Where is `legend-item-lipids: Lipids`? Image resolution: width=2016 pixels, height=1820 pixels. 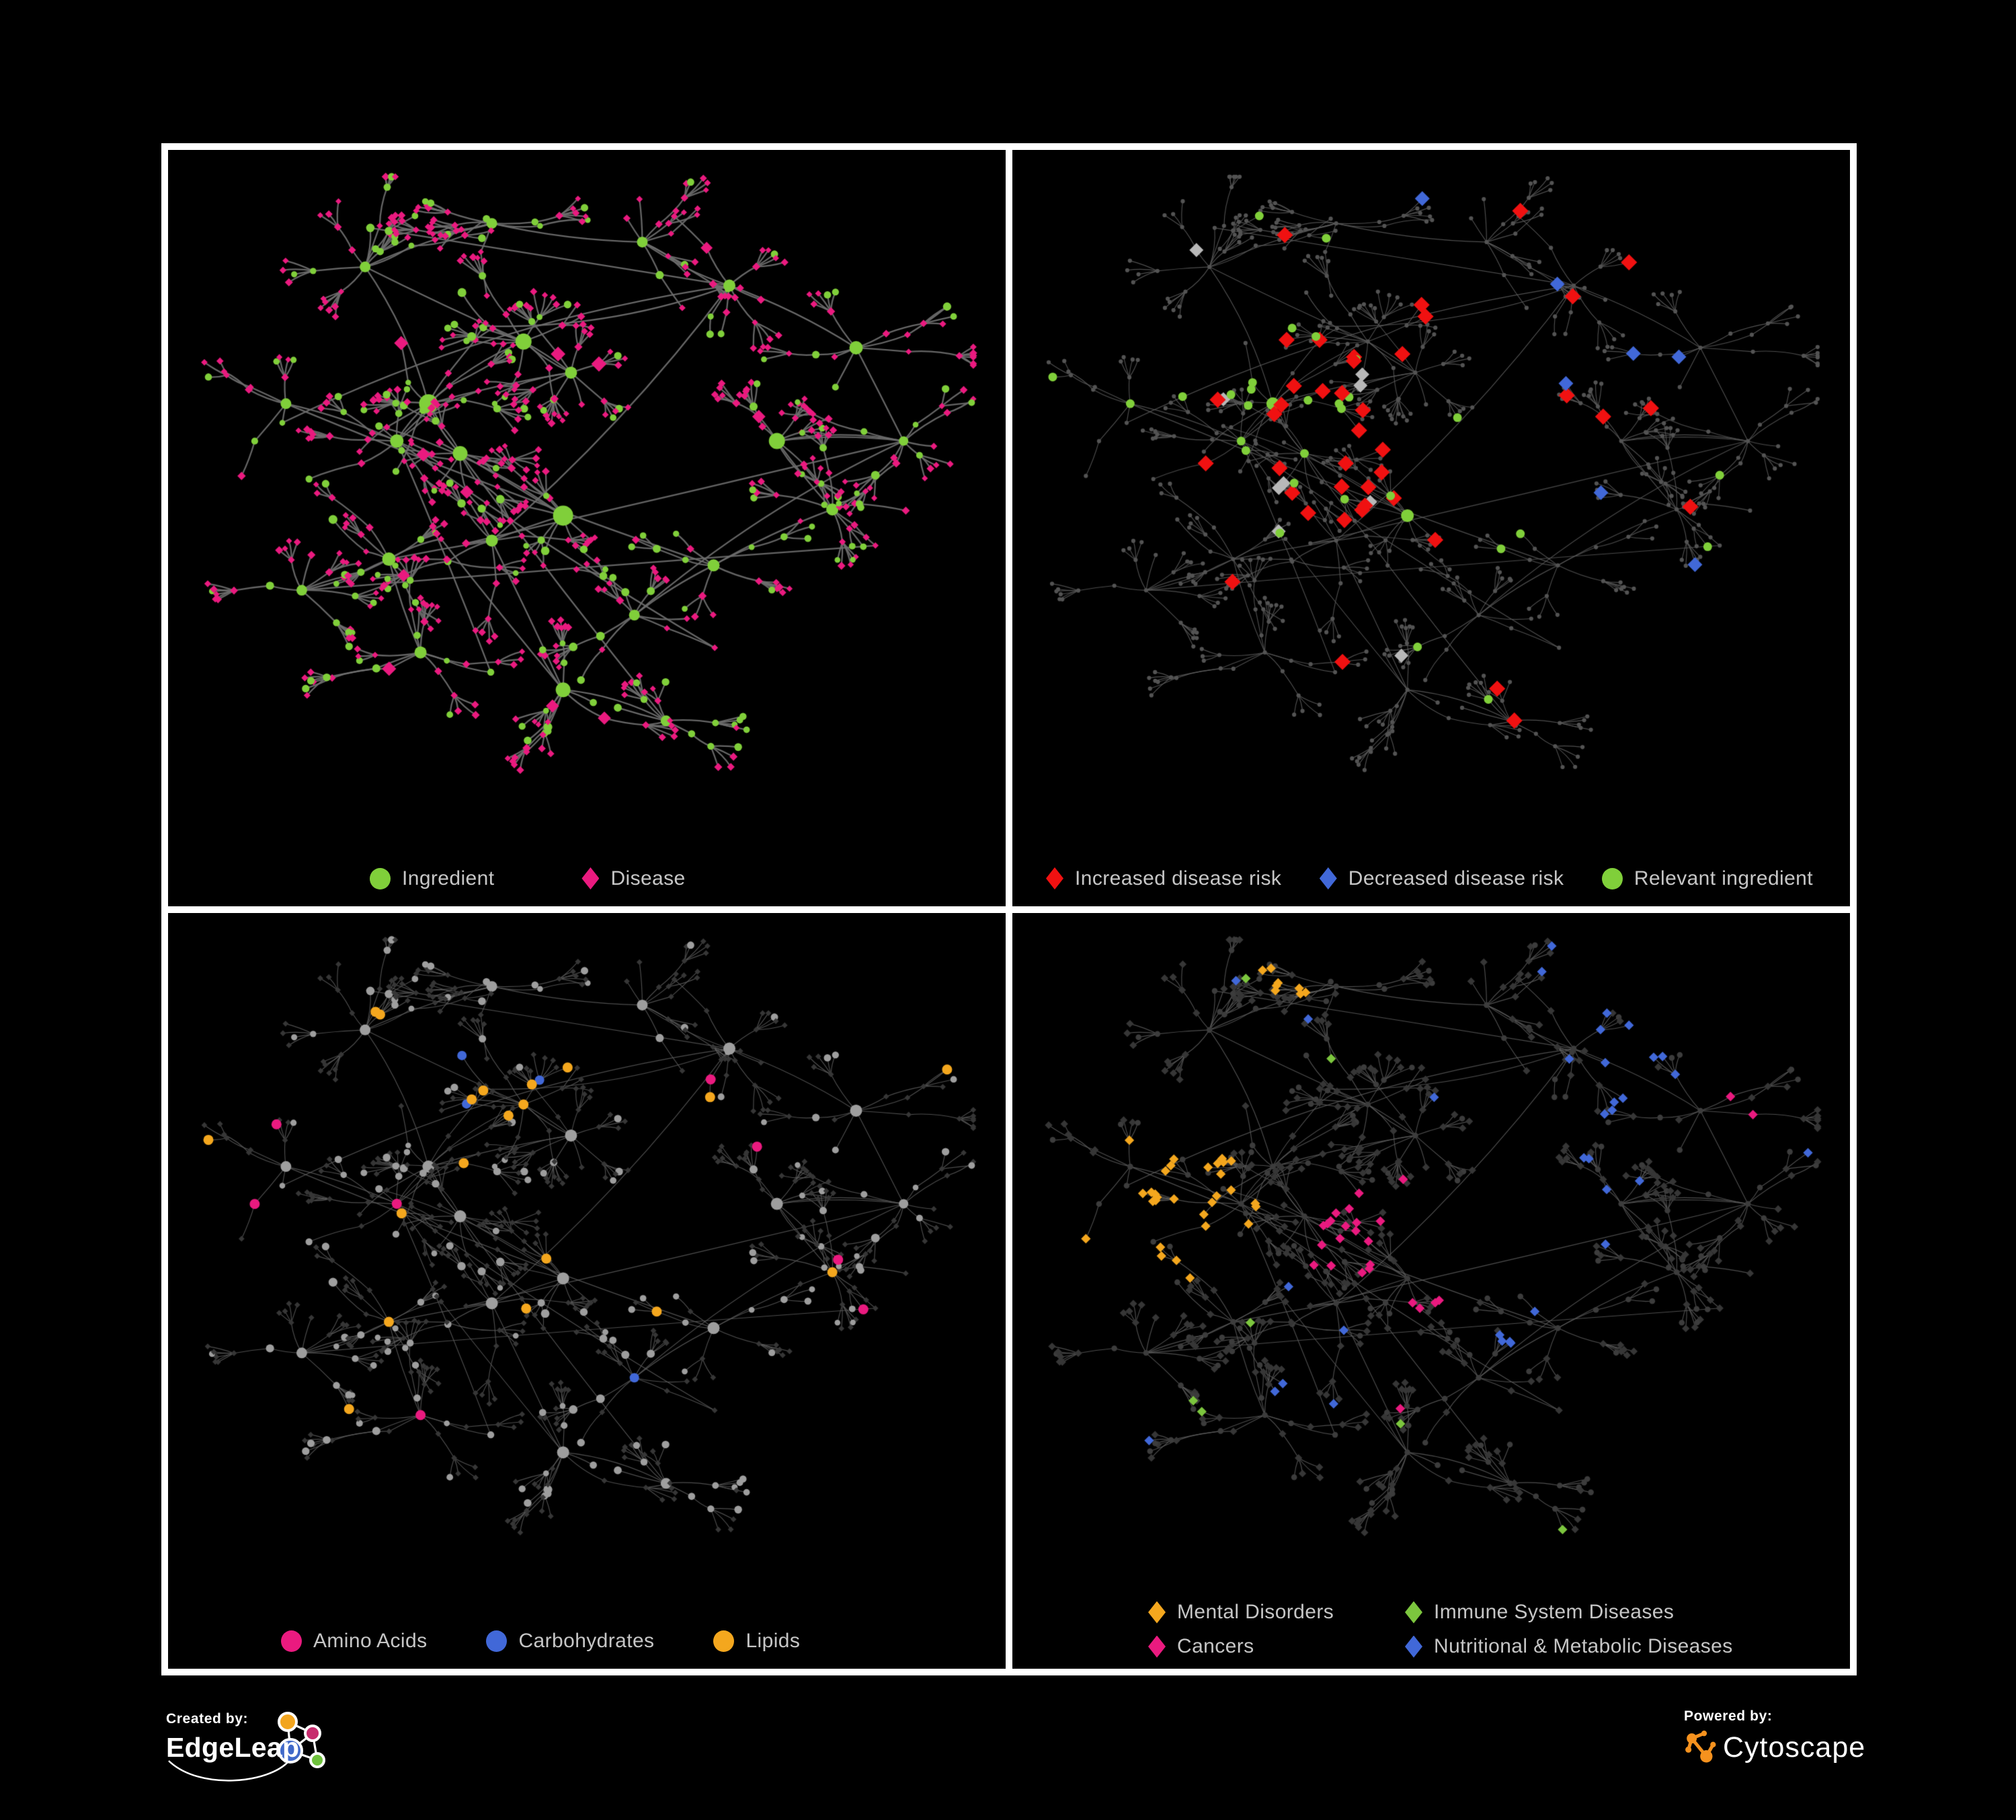
legend-item-lipids: Lipids is located at coordinates (756, 1641).